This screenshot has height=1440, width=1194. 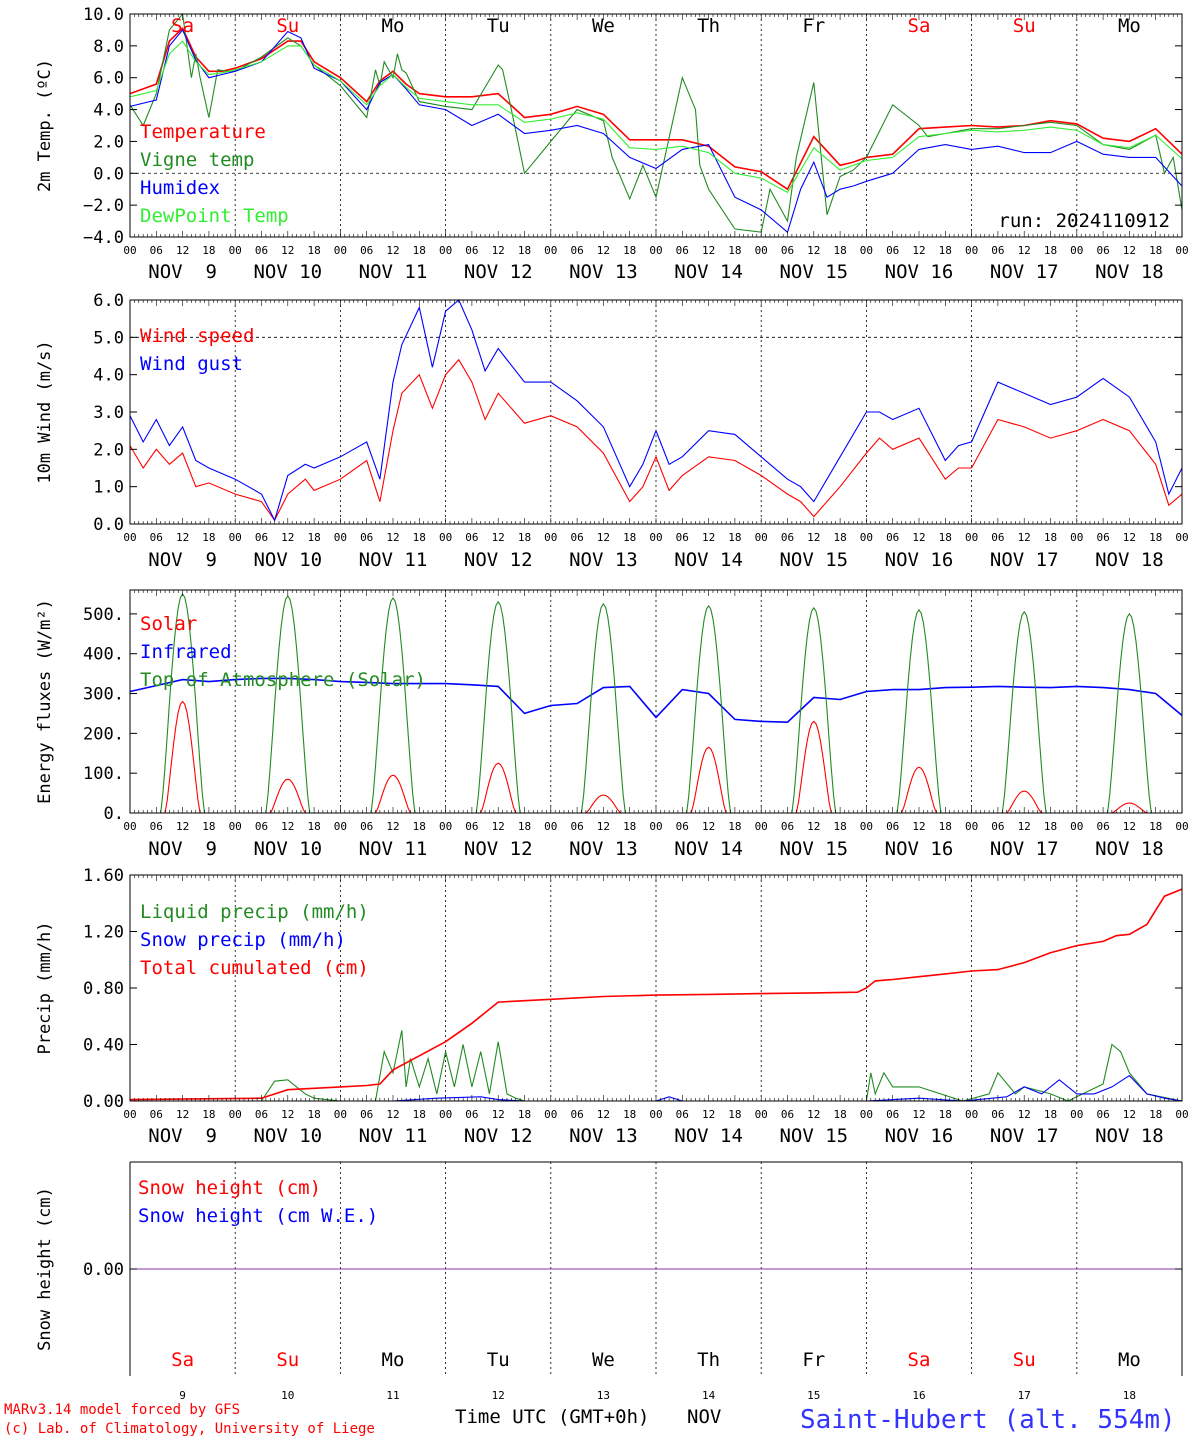 I want to click on series-line-liquid-precip-mm-h-, so click(x=656, y=1066).